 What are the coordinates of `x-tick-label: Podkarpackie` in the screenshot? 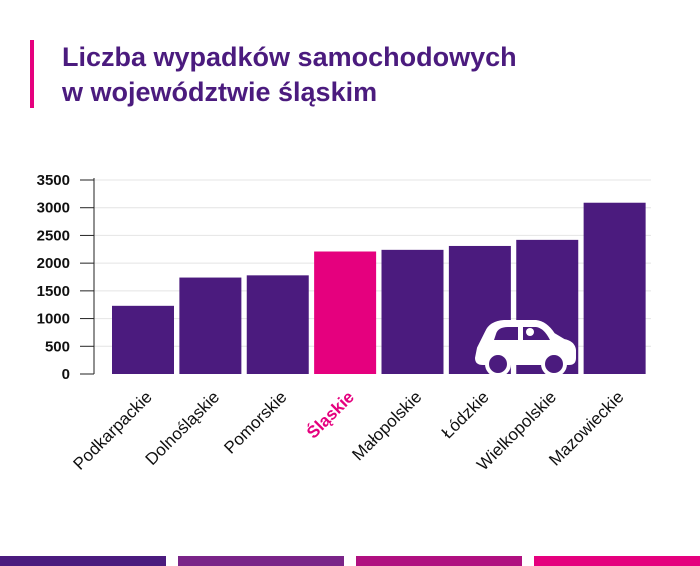 It's located at (113, 430).